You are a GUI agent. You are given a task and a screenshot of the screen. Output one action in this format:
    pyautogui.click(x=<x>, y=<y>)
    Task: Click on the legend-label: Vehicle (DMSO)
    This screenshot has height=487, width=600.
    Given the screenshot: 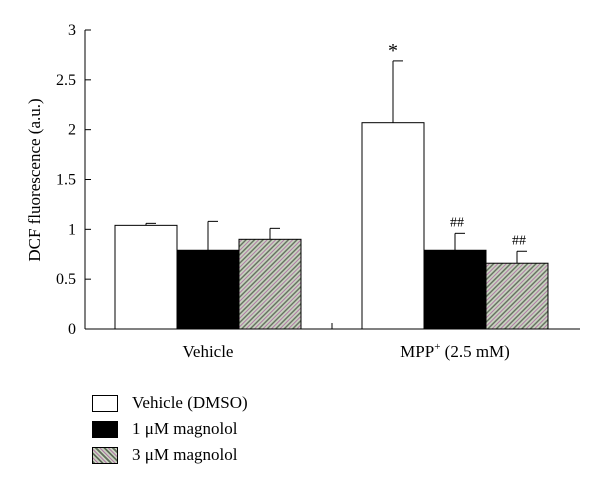 What is the action you would take?
    pyautogui.click(x=190, y=402)
    